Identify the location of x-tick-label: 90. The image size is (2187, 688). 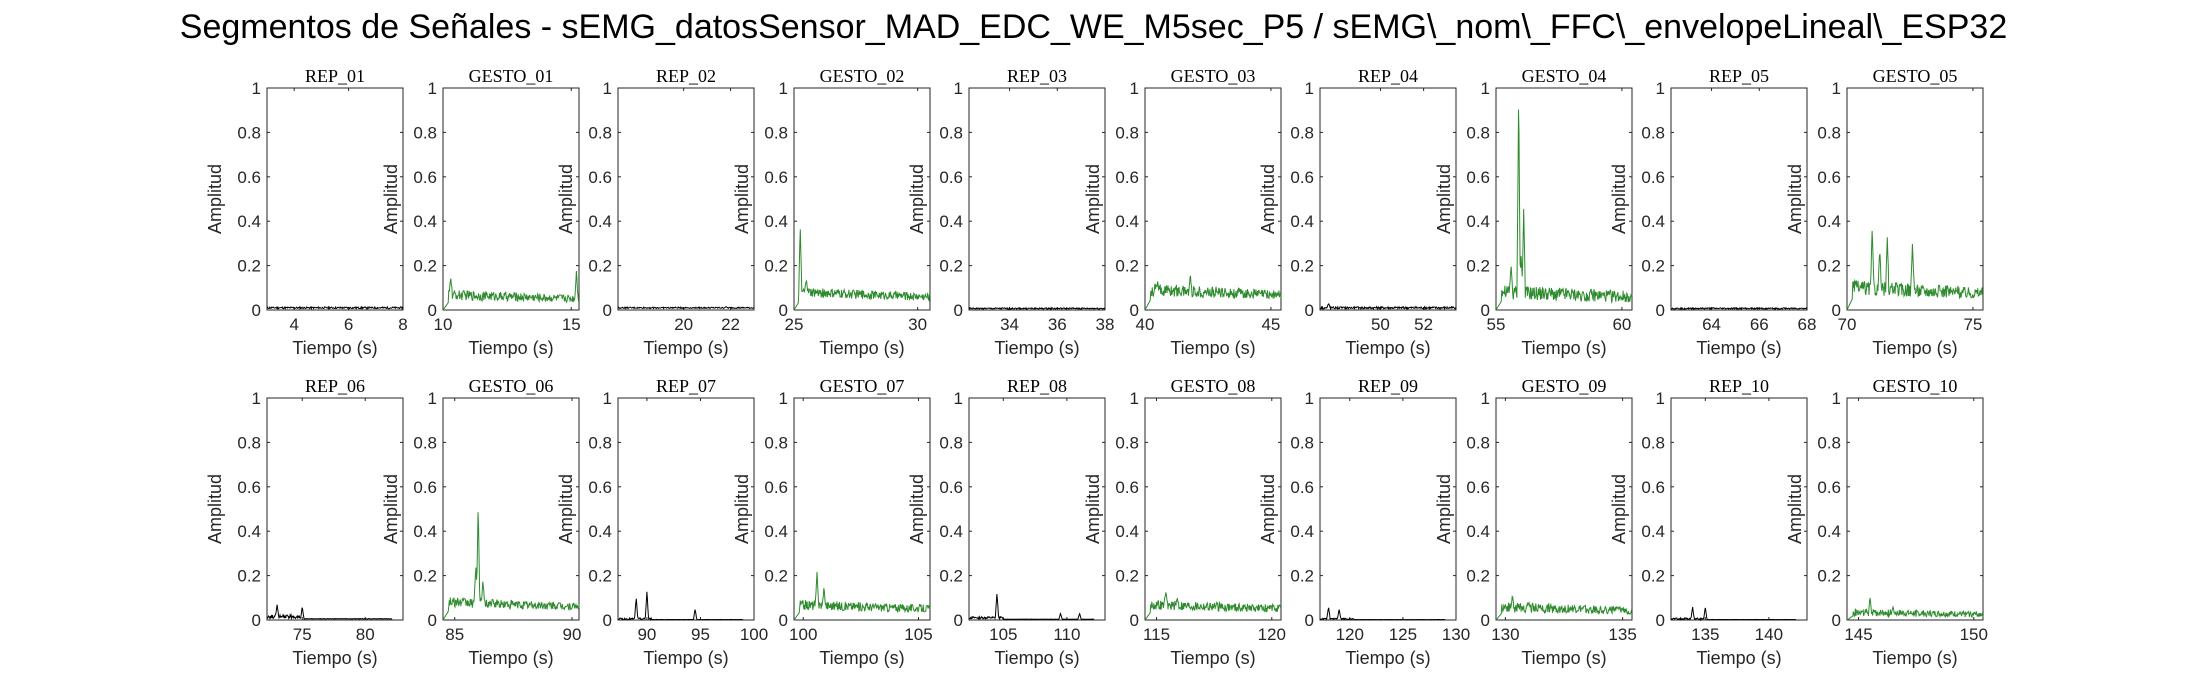
(572, 634).